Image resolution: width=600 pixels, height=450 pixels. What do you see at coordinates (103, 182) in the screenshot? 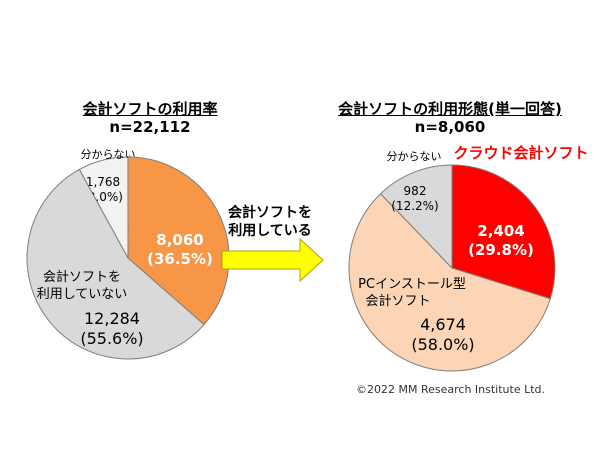
I see `pie-left-slice-0-value: 1,768` at bounding box center [103, 182].